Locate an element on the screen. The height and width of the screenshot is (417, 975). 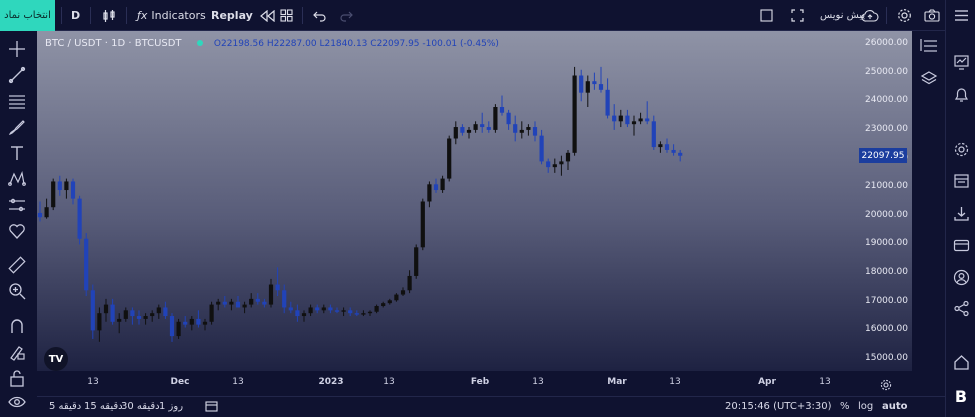
cloud-upload-icon is located at coordinates (870, 15).